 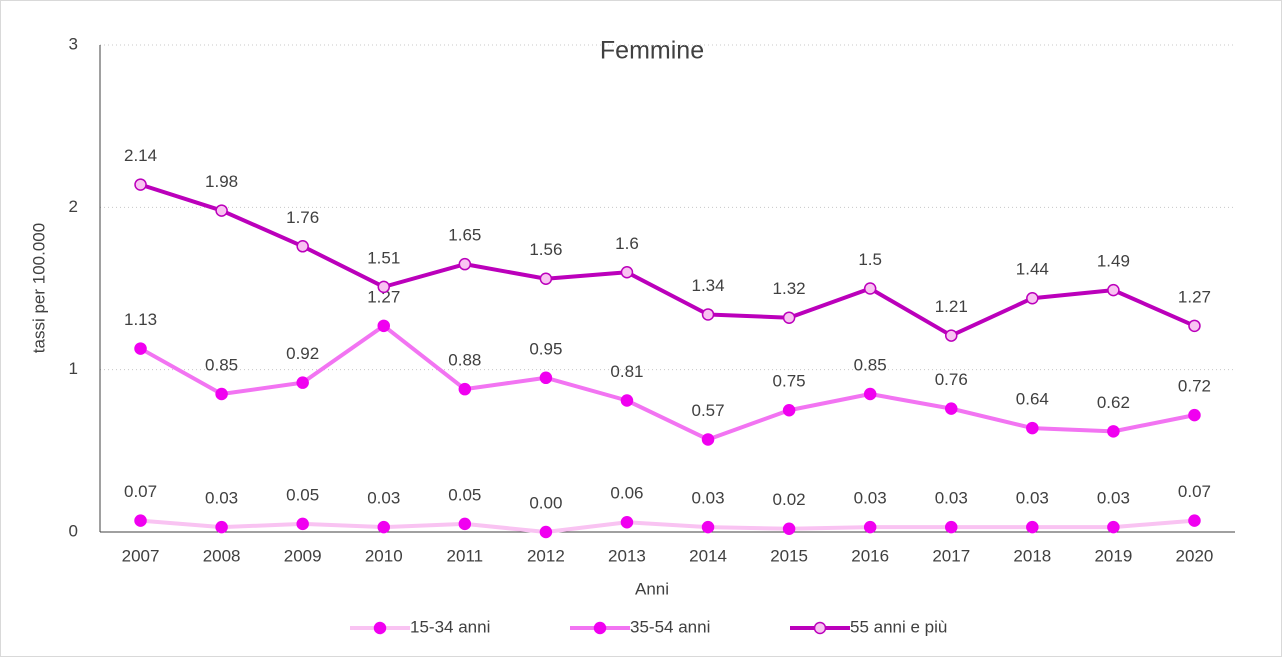 What do you see at coordinates (652, 588) in the screenshot?
I see `x-axis-label: Anni` at bounding box center [652, 588].